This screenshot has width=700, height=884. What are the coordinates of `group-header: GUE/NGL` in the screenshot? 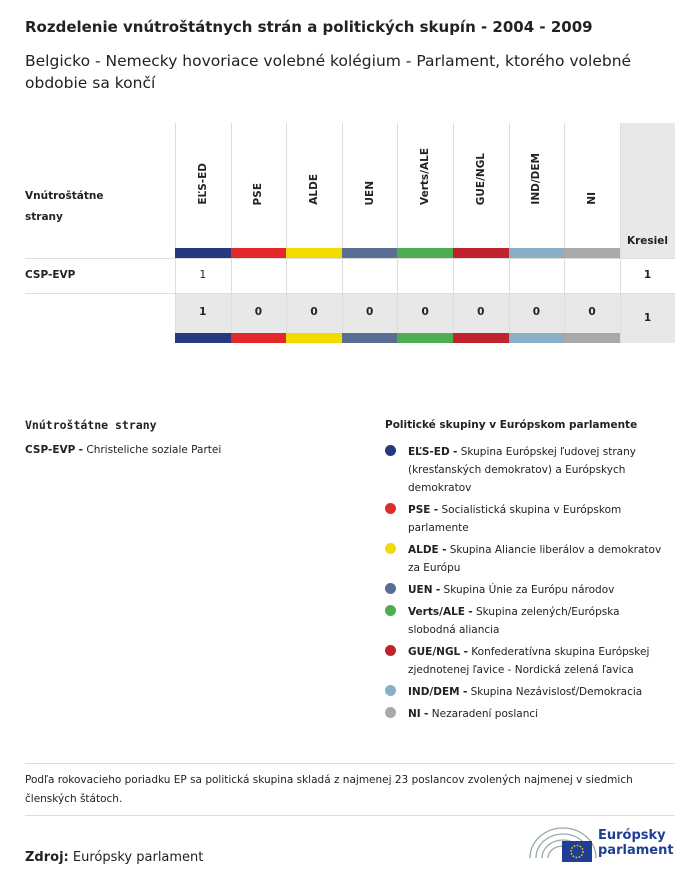 It's located at (481, 167).